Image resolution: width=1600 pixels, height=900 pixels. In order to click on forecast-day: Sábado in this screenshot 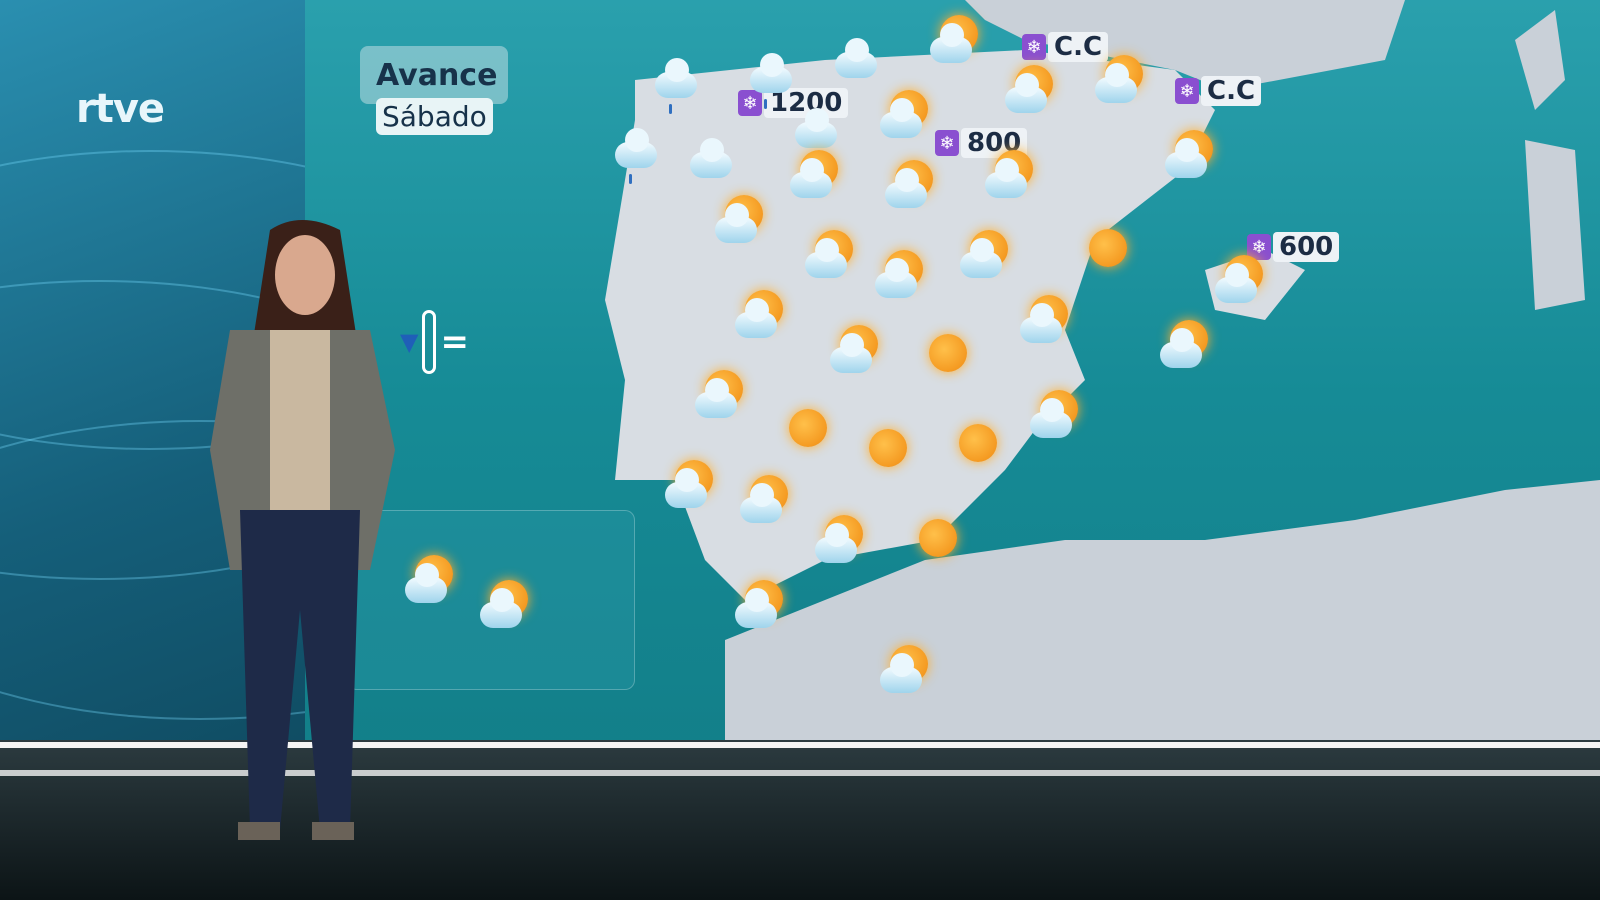, I will do `click(434, 116)`.